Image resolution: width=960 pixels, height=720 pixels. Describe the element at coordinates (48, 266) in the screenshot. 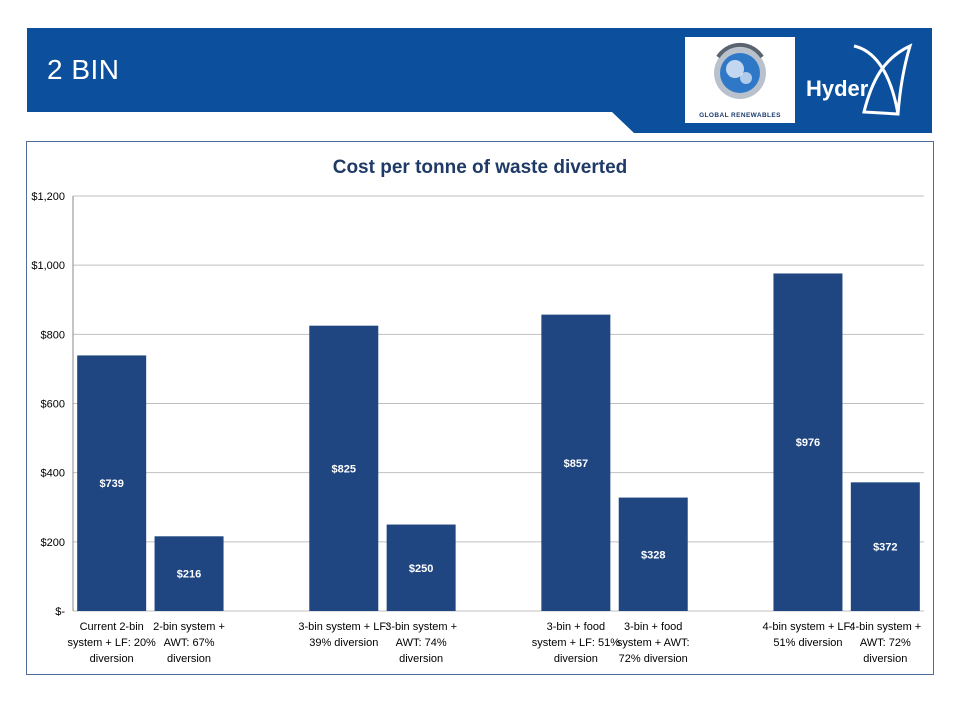

I see `y-tick-label: $1,000` at that location.